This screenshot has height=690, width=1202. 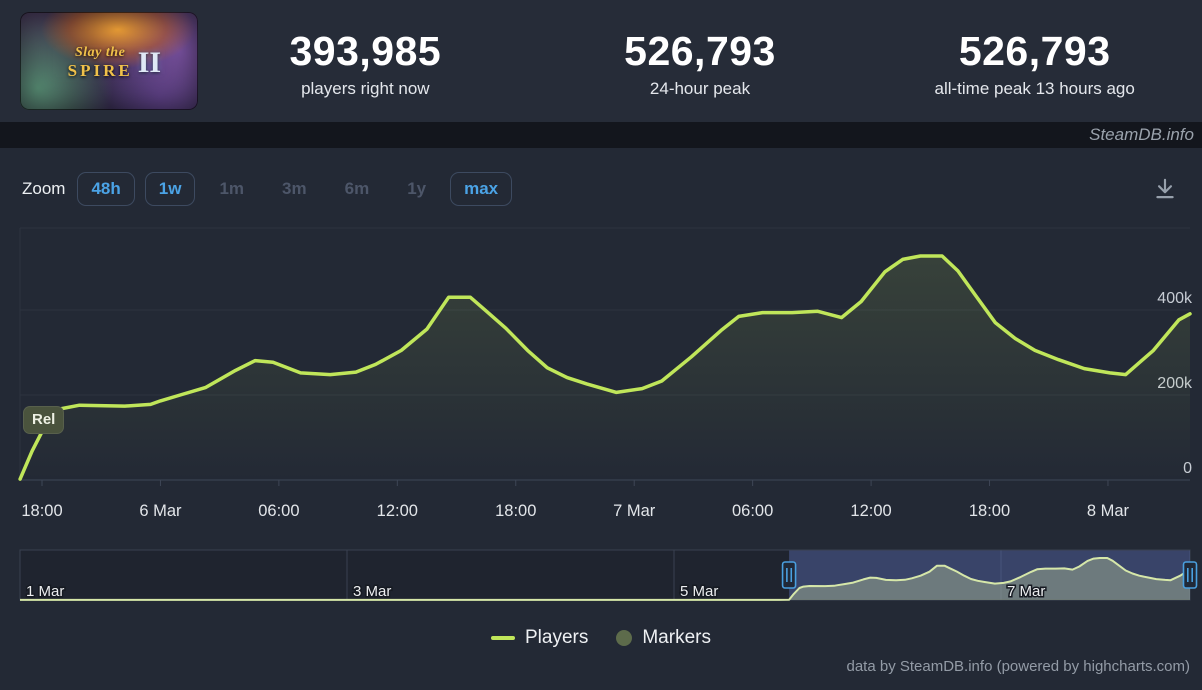 I want to click on legend-item-players: Players, so click(x=539, y=638).